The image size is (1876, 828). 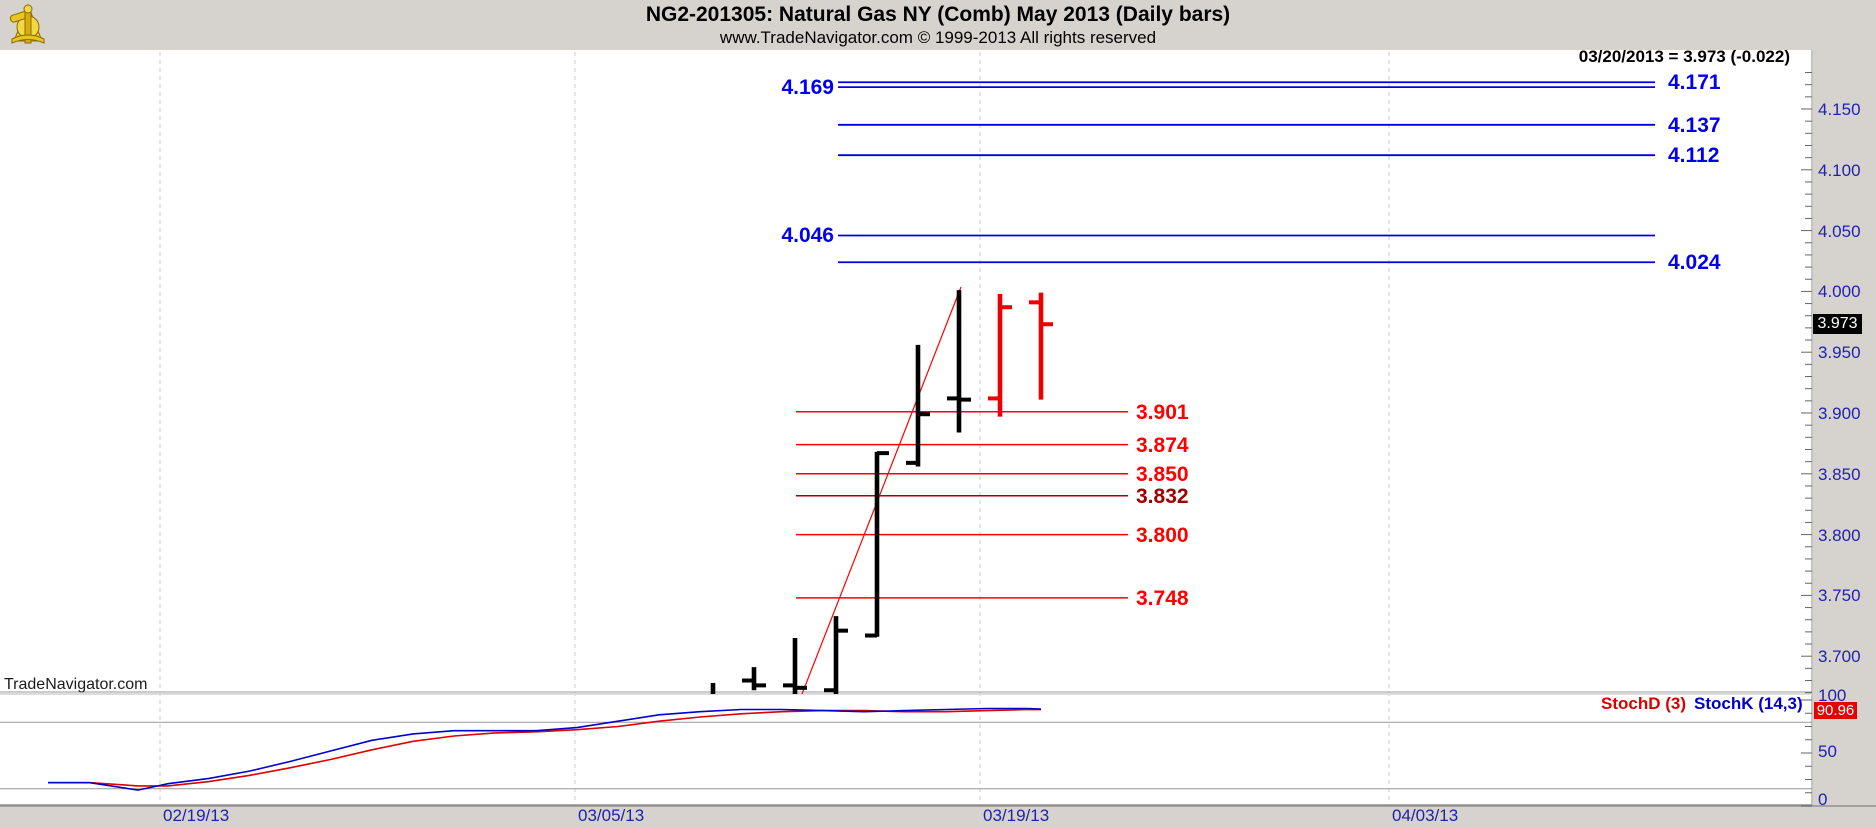 I want to click on stochk-line, so click(x=545, y=749).